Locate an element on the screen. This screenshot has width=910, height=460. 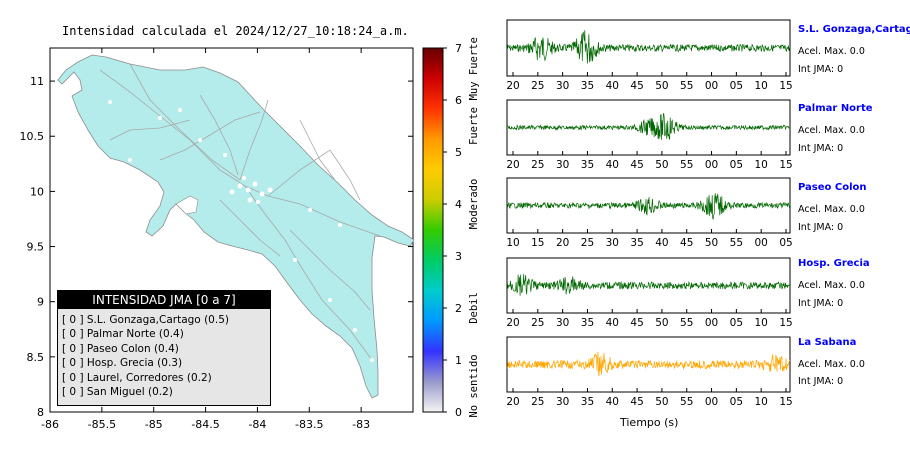
y-tick-label: 8 is located at coordinates (40, 412).